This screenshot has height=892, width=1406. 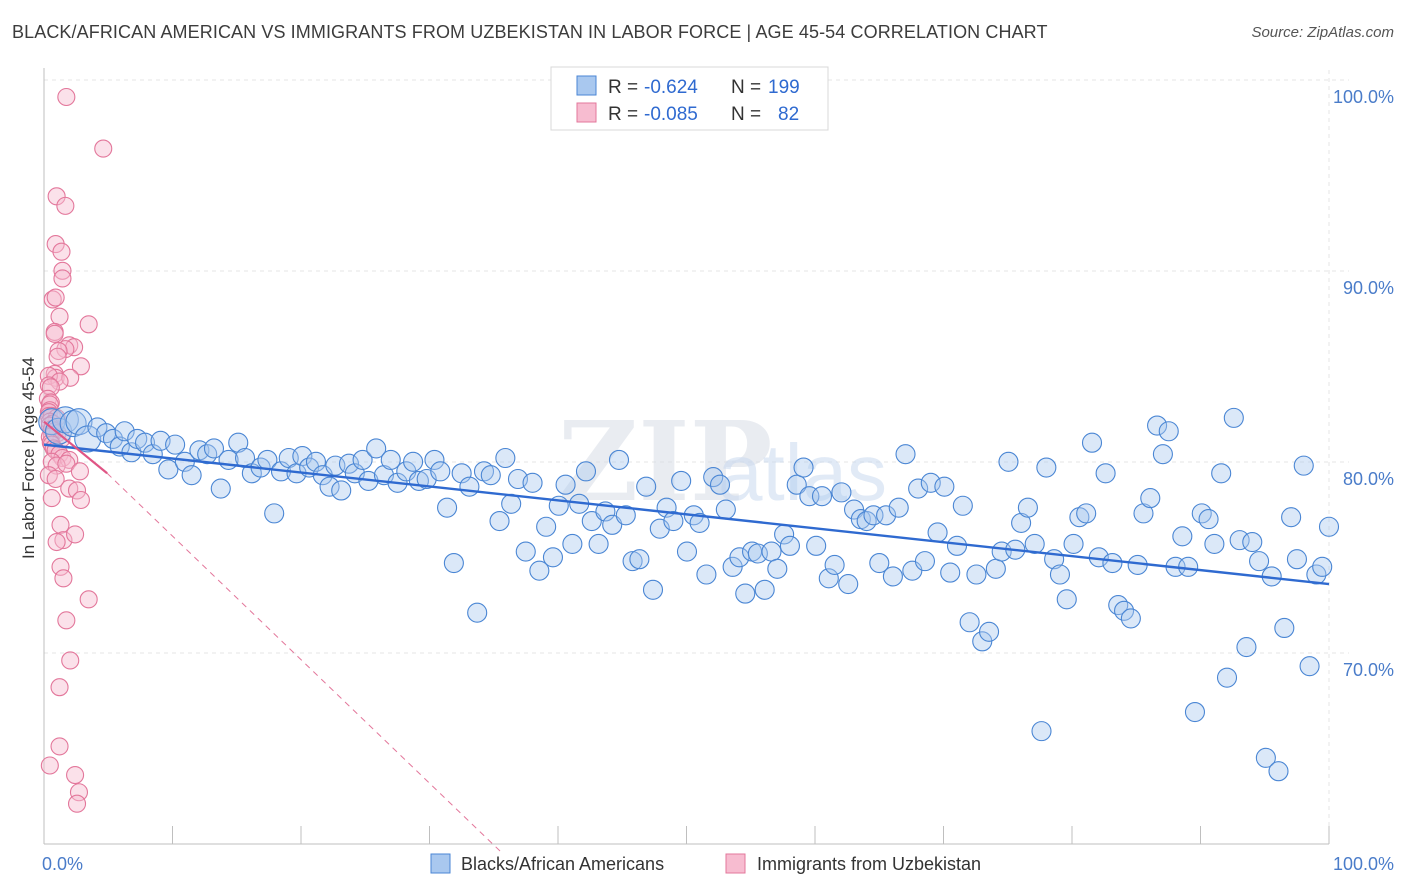 I want to click on y-tick-label-1: 80.0%, so click(x=1368, y=479).